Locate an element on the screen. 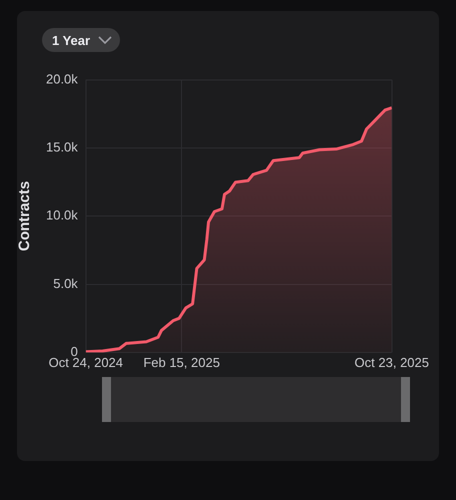 The image size is (456, 500). y-tick-label: 5.0k is located at coordinates (65, 283).